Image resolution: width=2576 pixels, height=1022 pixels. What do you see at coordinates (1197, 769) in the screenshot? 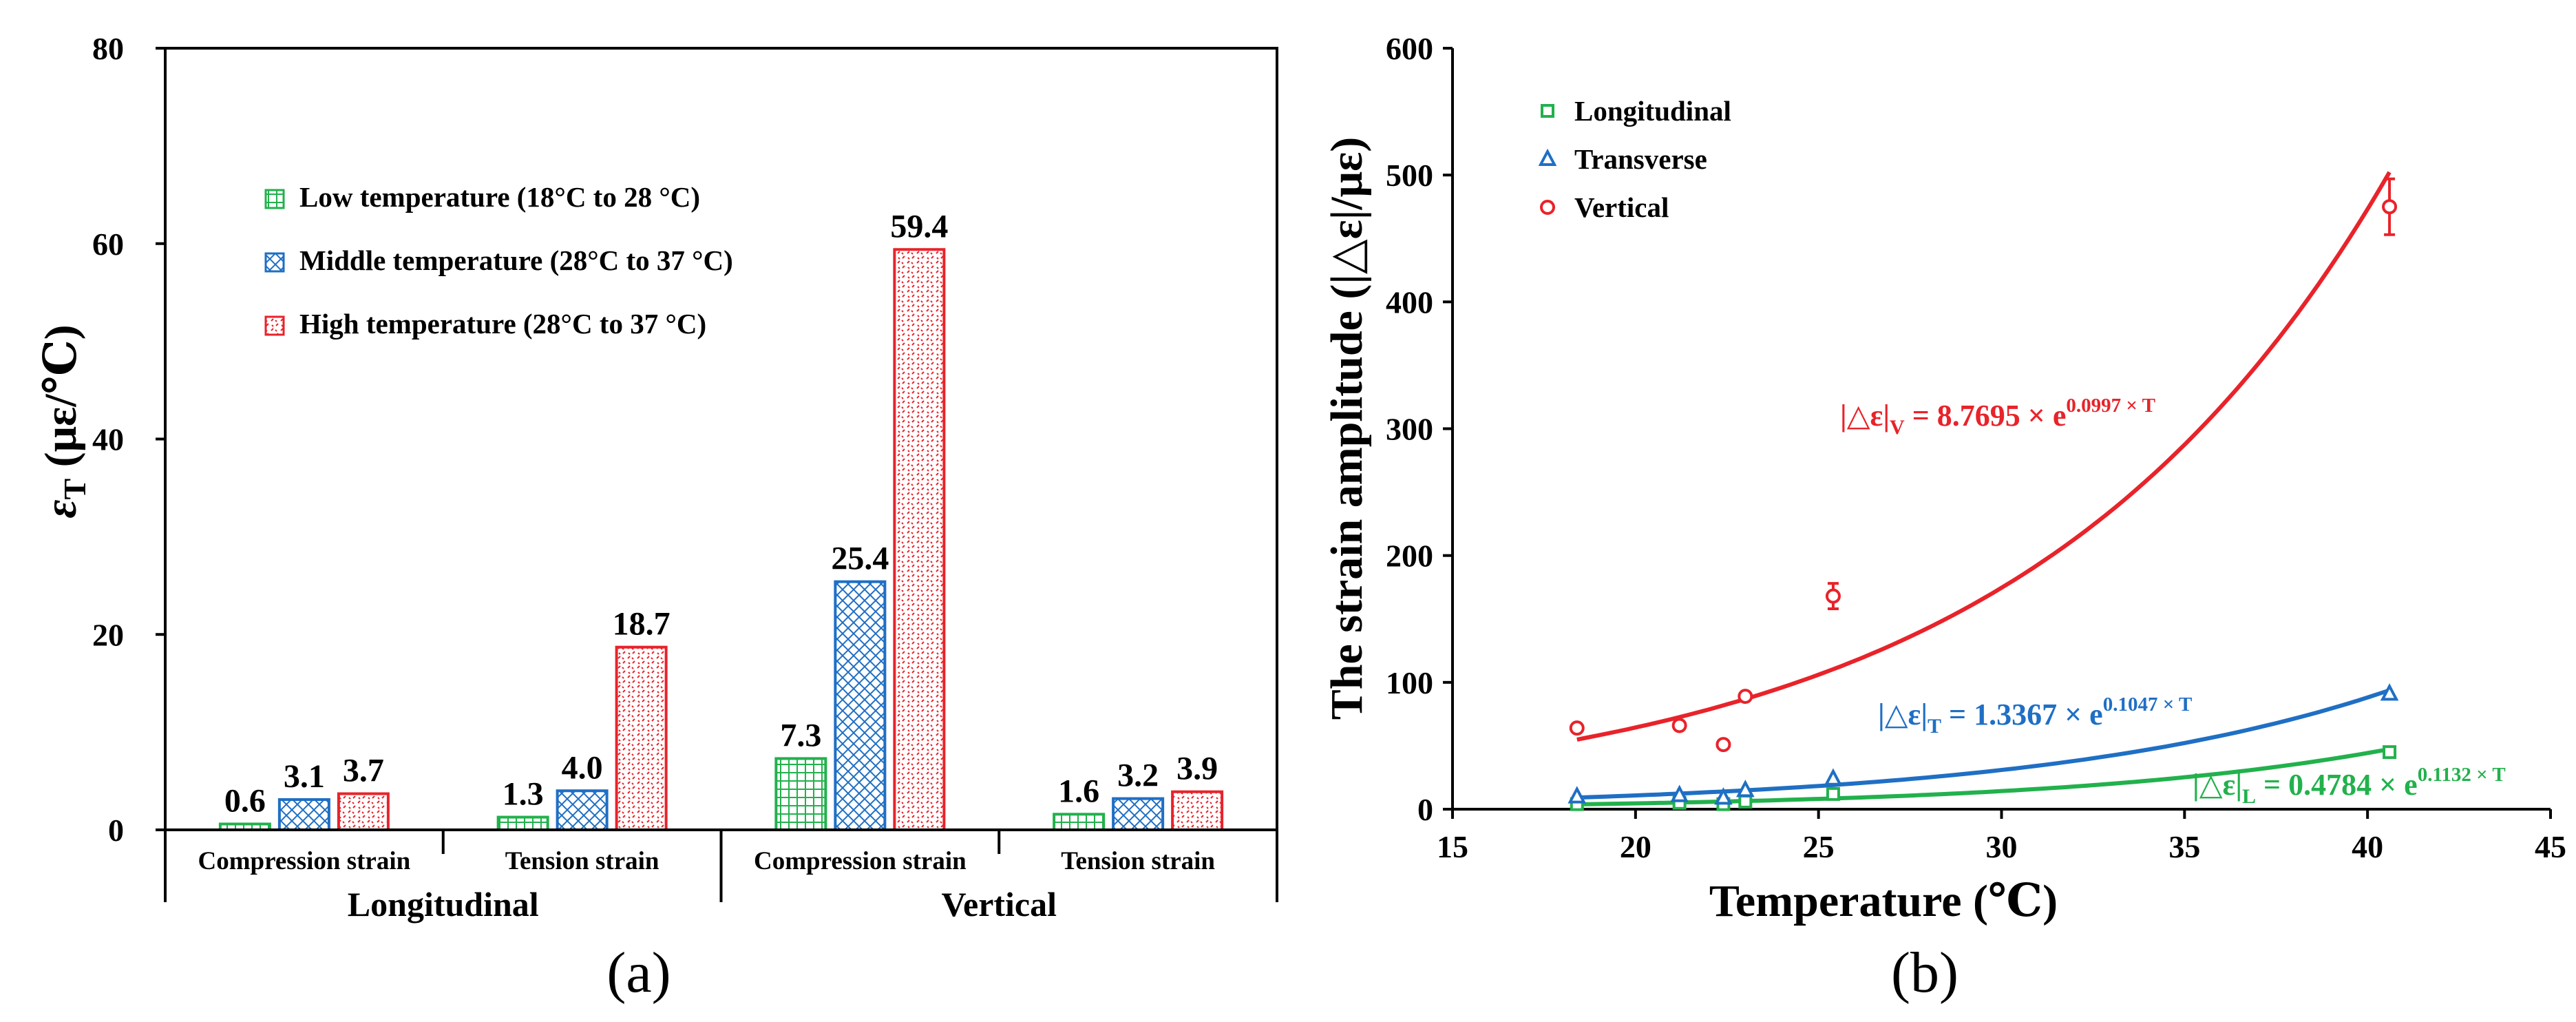
I see `a-data-label: 3.9` at bounding box center [1197, 769].